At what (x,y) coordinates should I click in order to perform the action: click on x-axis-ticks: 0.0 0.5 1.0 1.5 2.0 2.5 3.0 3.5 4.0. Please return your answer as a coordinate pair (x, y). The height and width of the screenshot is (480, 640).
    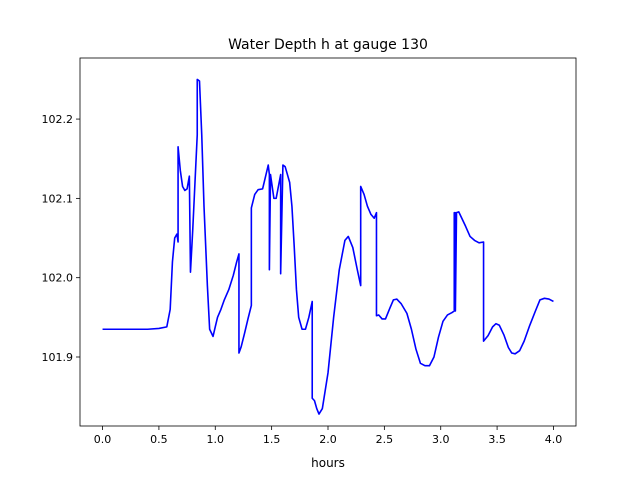
    Looking at the image, I should click on (328, 436).